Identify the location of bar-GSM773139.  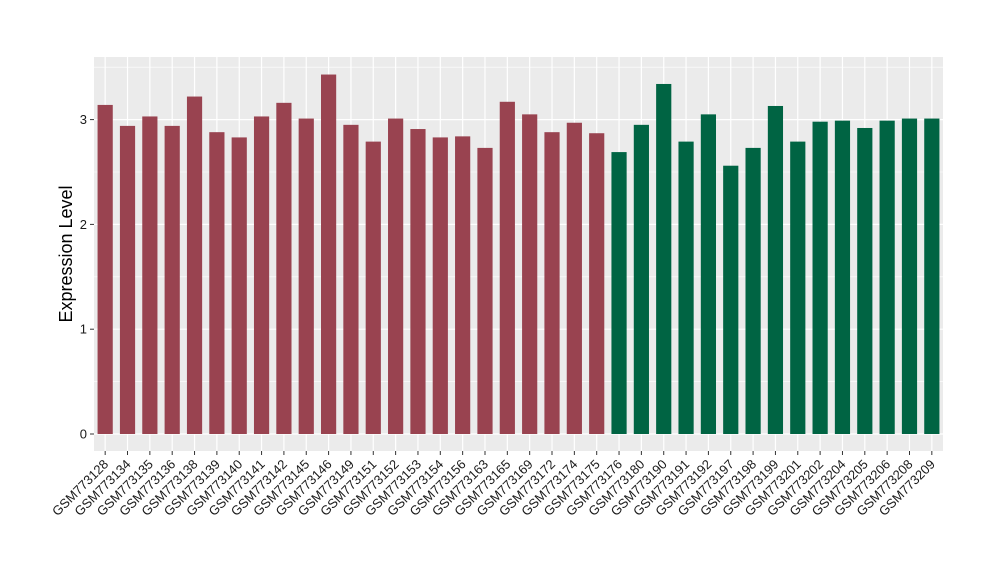
(217, 283).